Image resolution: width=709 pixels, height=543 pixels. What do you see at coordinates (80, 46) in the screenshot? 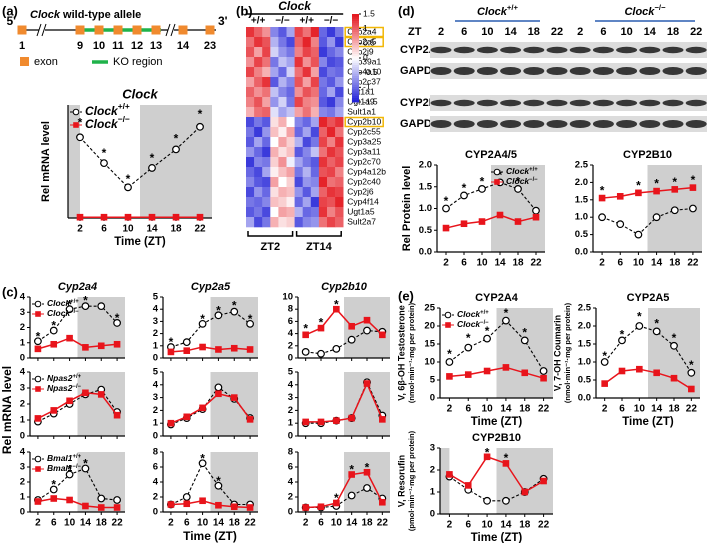
I see `exon-label: 9` at bounding box center [80, 46].